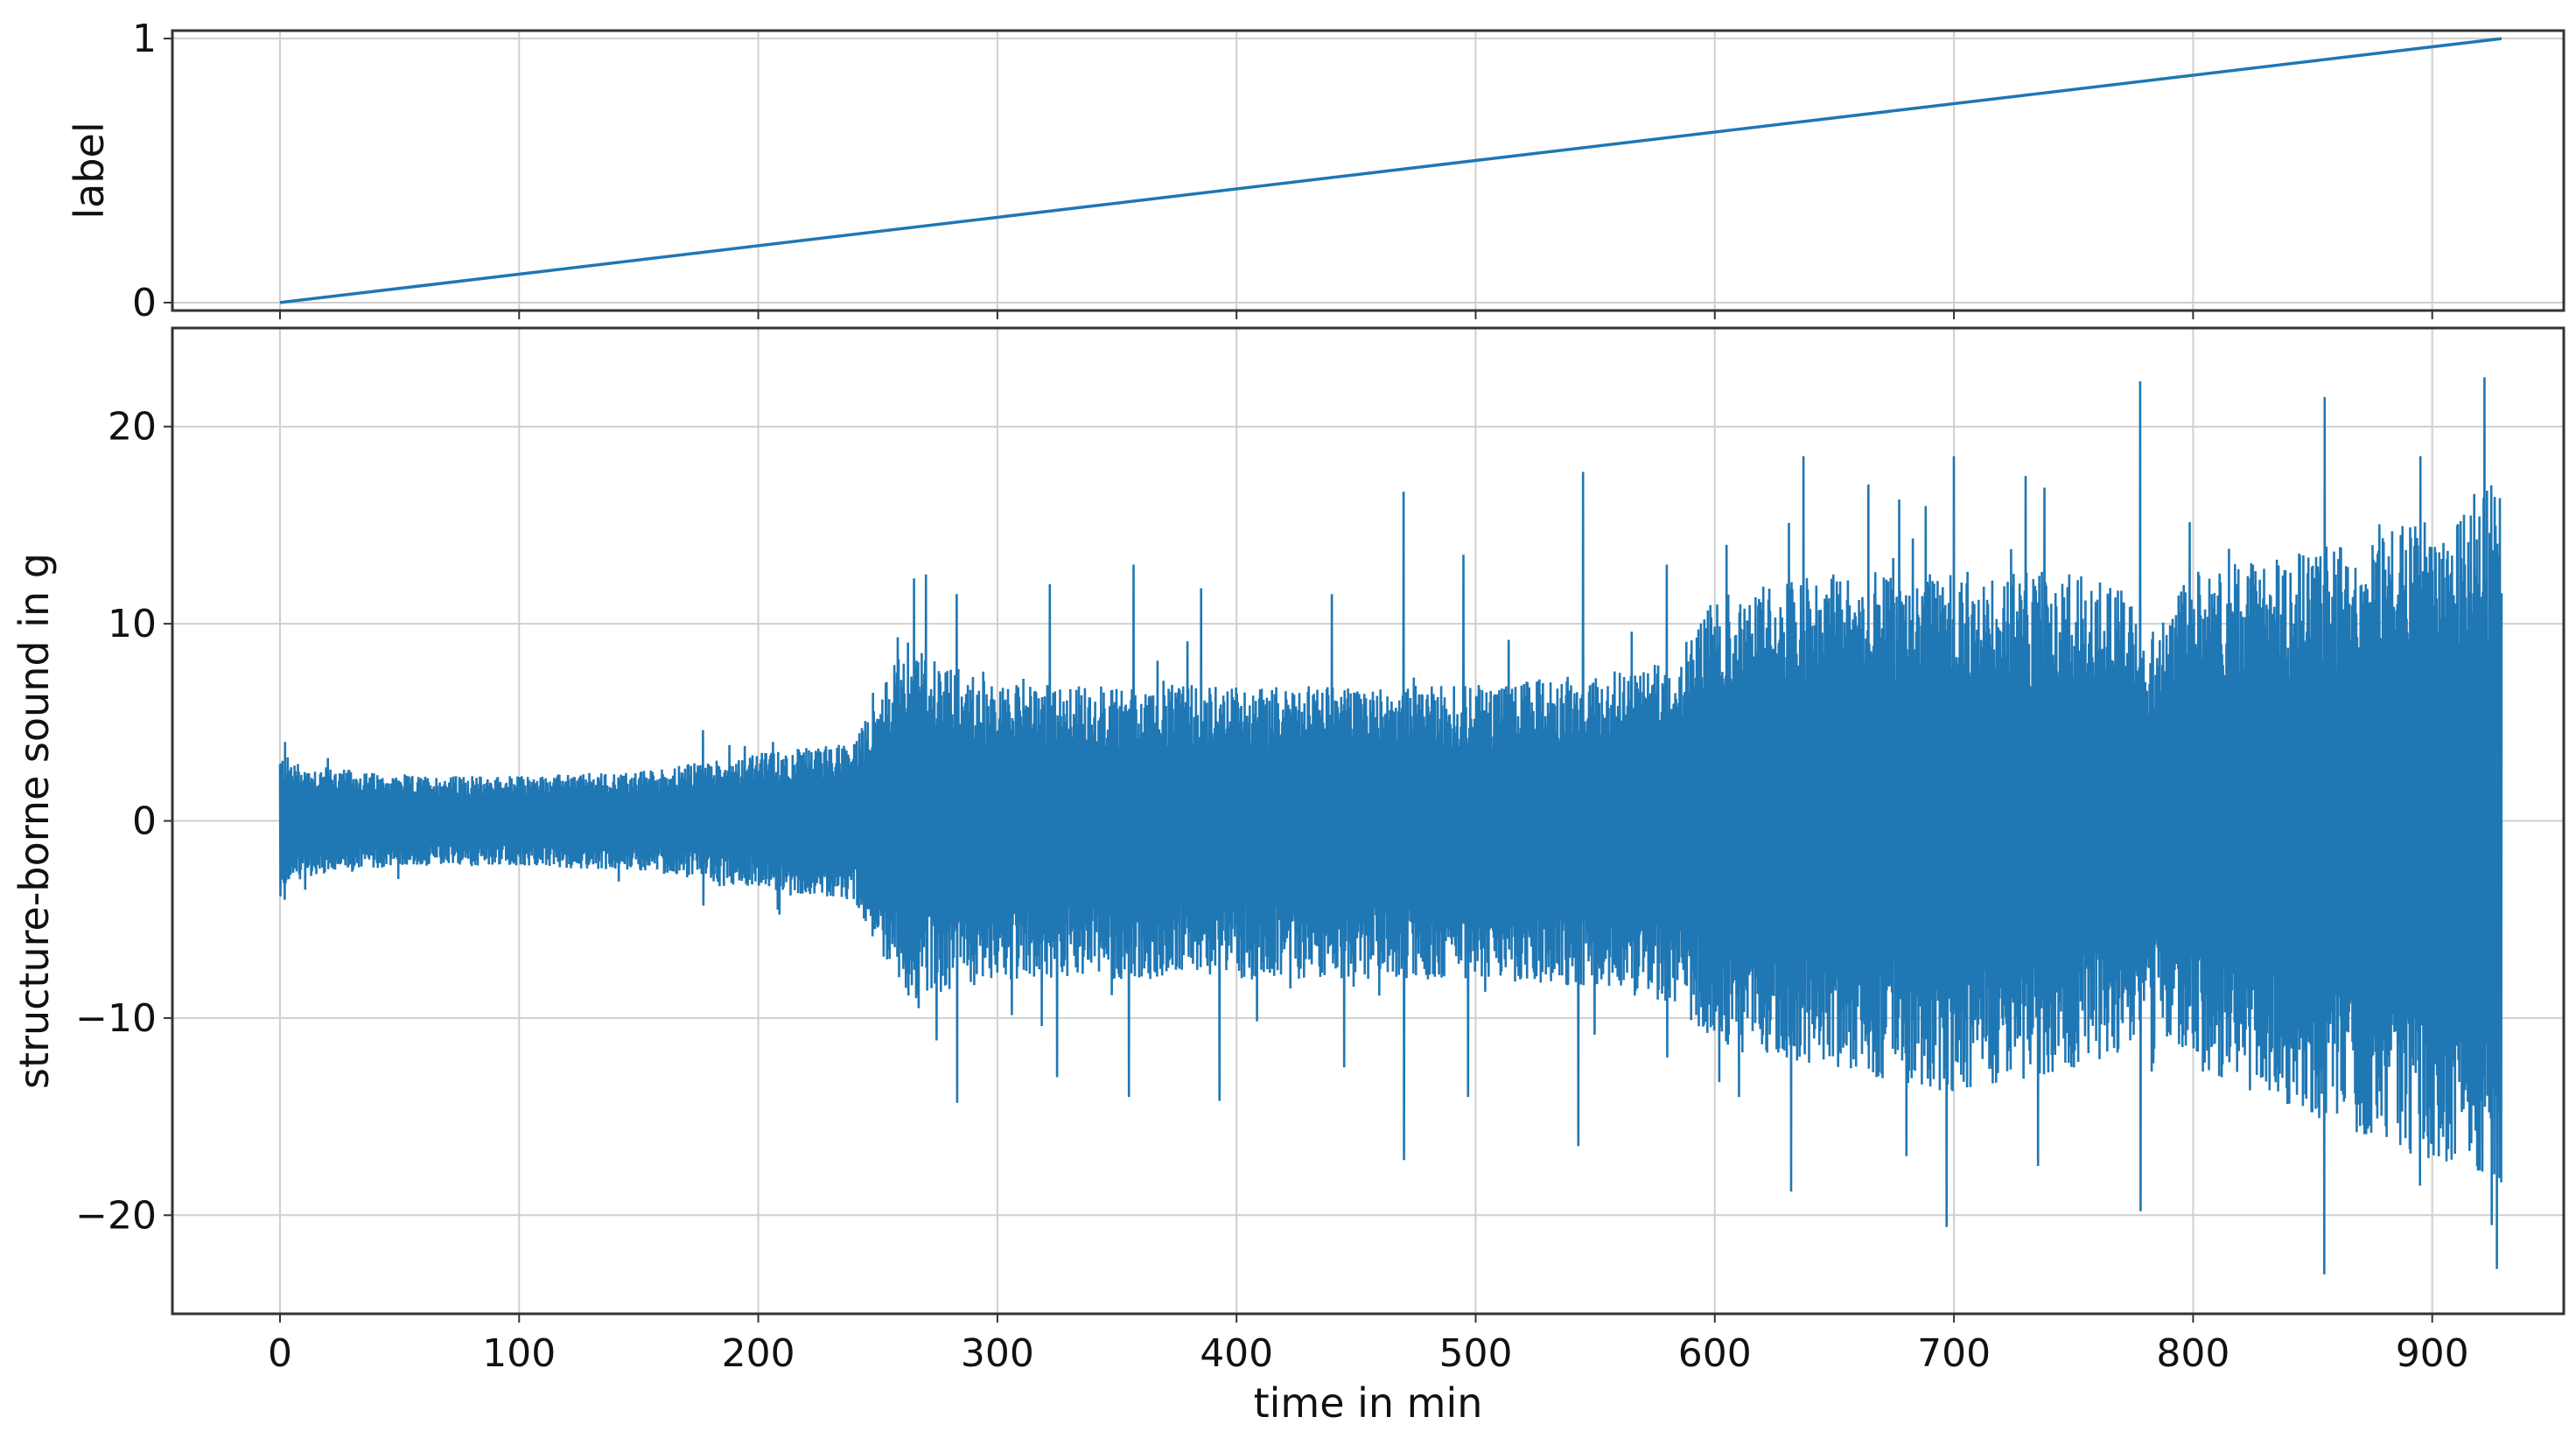 The height and width of the screenshot is (1438, 2576). I want to click on x-axis-label: time in min, so click(1368, 1403).